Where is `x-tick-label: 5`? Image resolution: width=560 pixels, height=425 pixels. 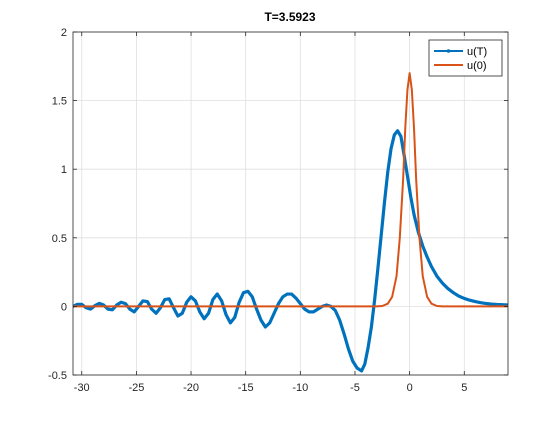
x-tick-label: 5 is located at coordinates (464, 388).